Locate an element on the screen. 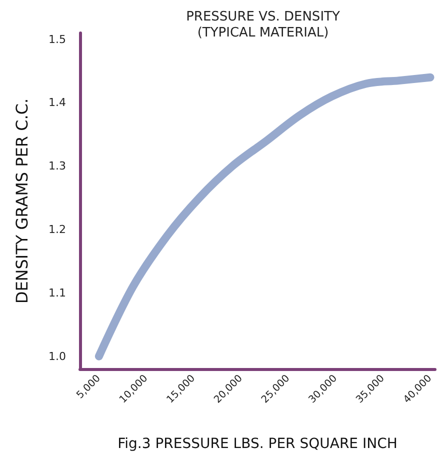 This screenshot has width=439, height=459. x-axis-title: Fig.3 PRESSURE LBS. PER SQUARE INCH is located at coordinates (258, 444).